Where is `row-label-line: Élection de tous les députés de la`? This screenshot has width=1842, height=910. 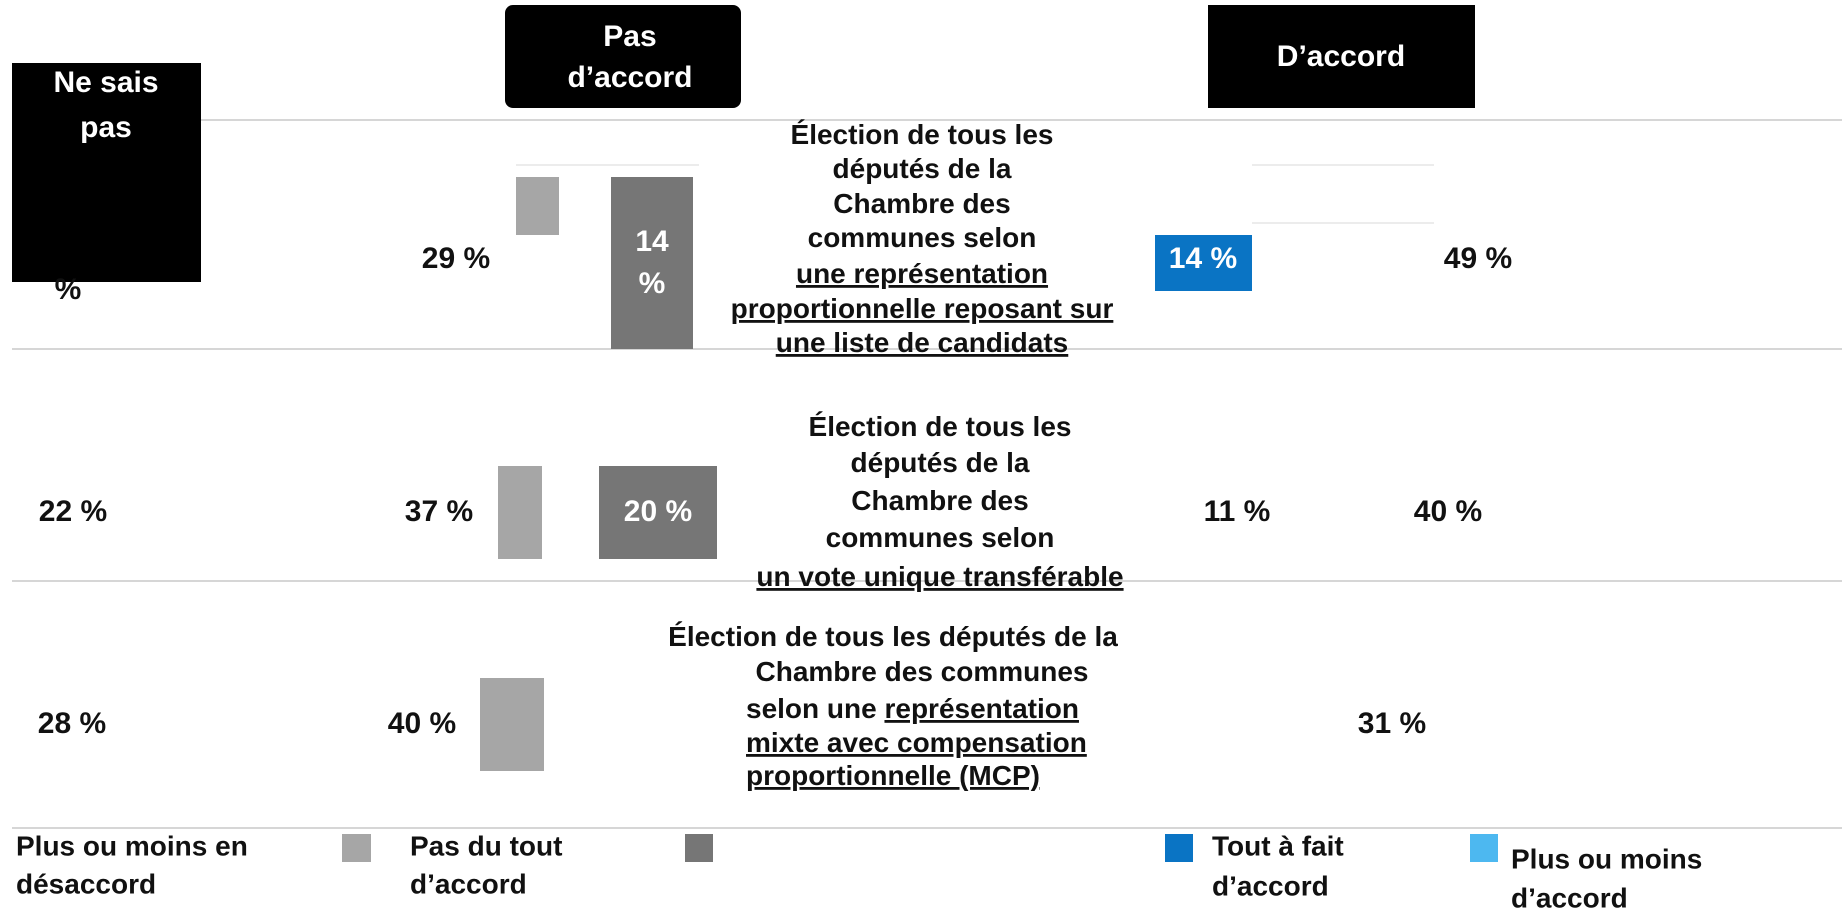 row-label-line: Élection de tous les députés de la is located at coordinates (893, 636).